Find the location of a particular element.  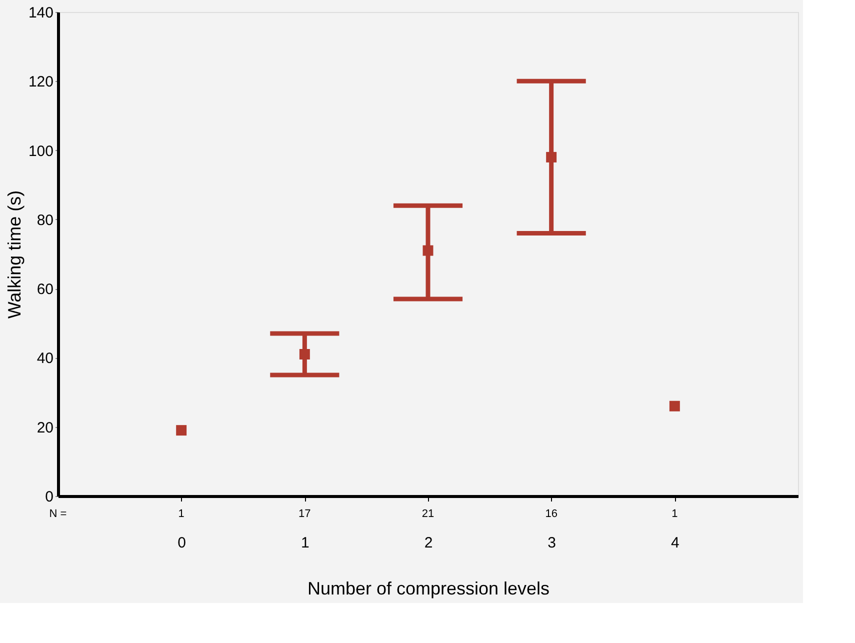

x-tick-label: 2 is located at coordinates (428, 543).